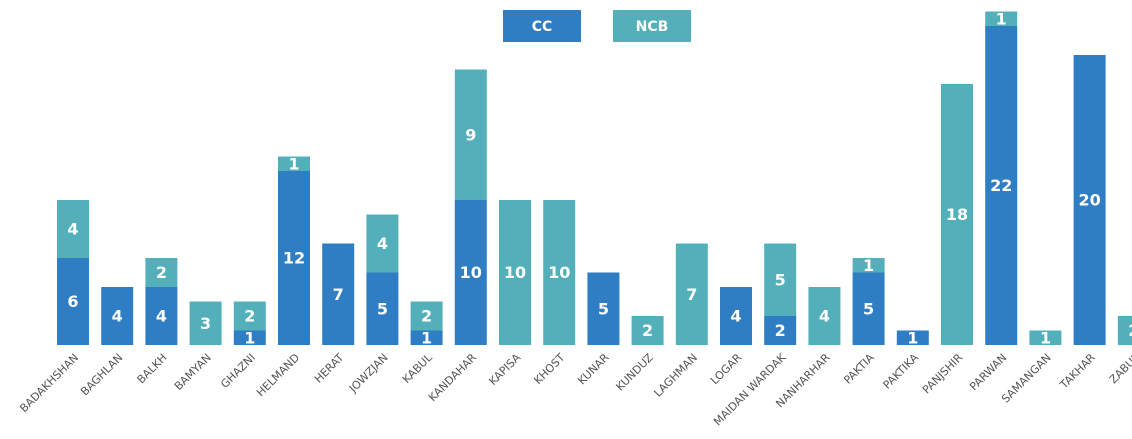 The image size is (1132, 439). Describe the element at coordinates (278, 375) in the screenshot. I see `x-tick-label: HELMAND` at that location.